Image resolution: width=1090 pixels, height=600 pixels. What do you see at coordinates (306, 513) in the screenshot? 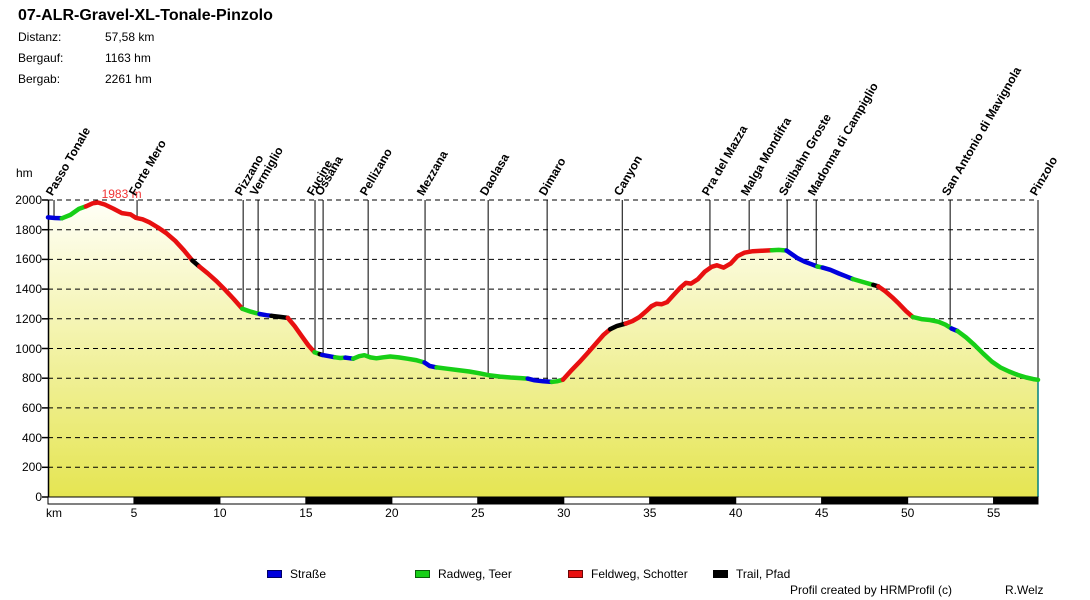
I see `x-tick-label-15: 15` at bounding box center [306, 513].